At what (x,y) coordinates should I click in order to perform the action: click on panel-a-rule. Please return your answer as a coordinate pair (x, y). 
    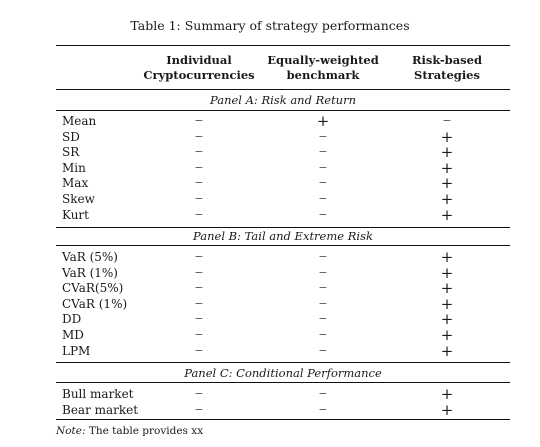
    Looking at the image, I should click on (283, 110).